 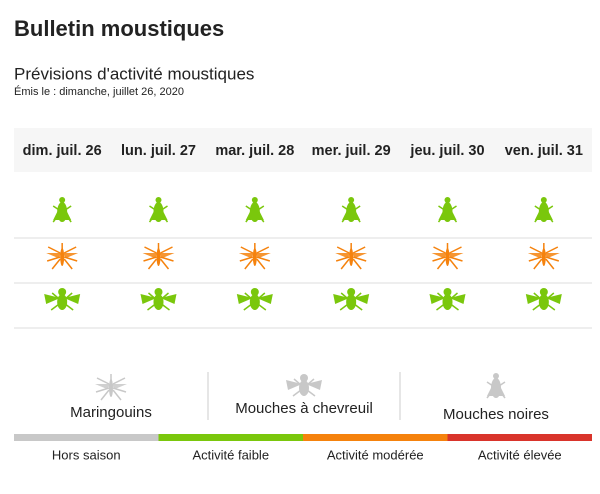 I want to click on insect-label: Maringouins, so click(x=111, y=412).